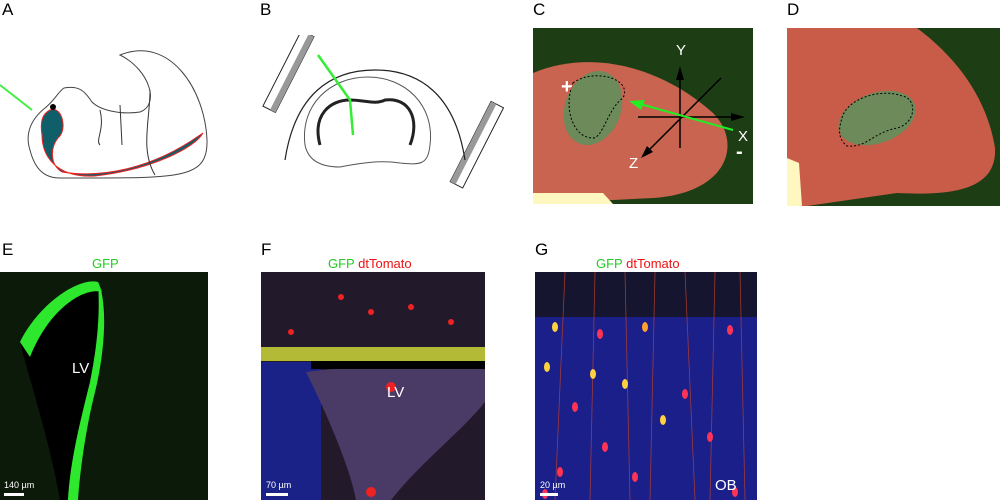 The width and height of the screenshot is (1000, 500). What do you see at coordinates (681, 50) in the screenshot?
I see `axis-y-label: Y` at bounding box center [681, 50].